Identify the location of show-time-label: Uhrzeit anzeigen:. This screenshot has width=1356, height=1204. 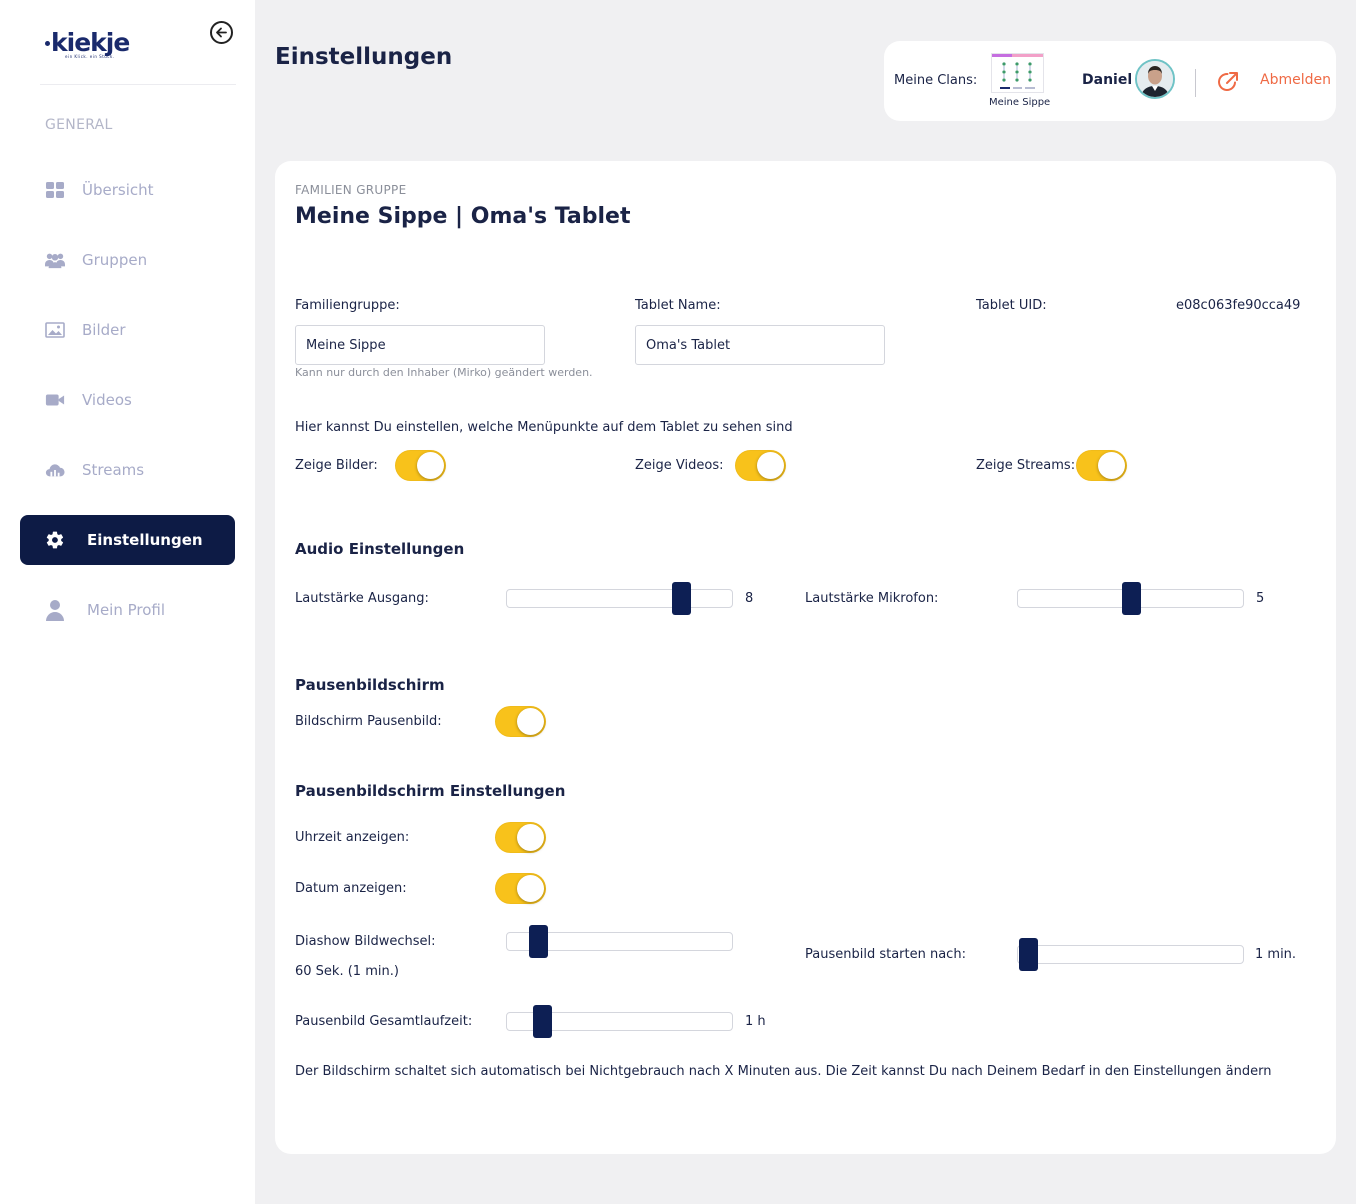
(352, 837).